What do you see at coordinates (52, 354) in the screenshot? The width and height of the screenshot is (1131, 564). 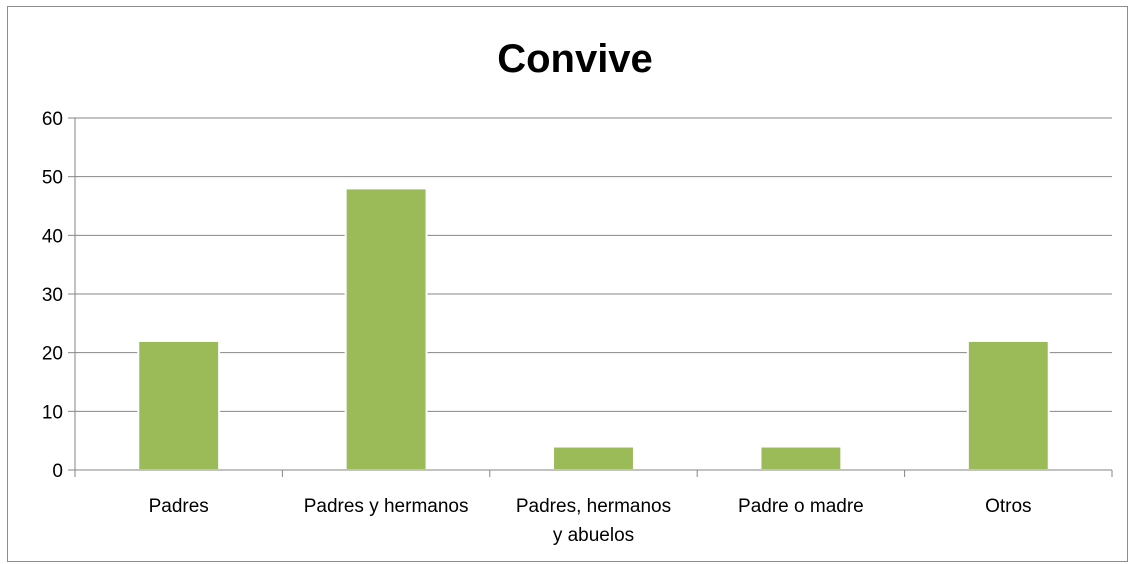 I see `y-tick-label: 20` at bounding box center [52, 354].